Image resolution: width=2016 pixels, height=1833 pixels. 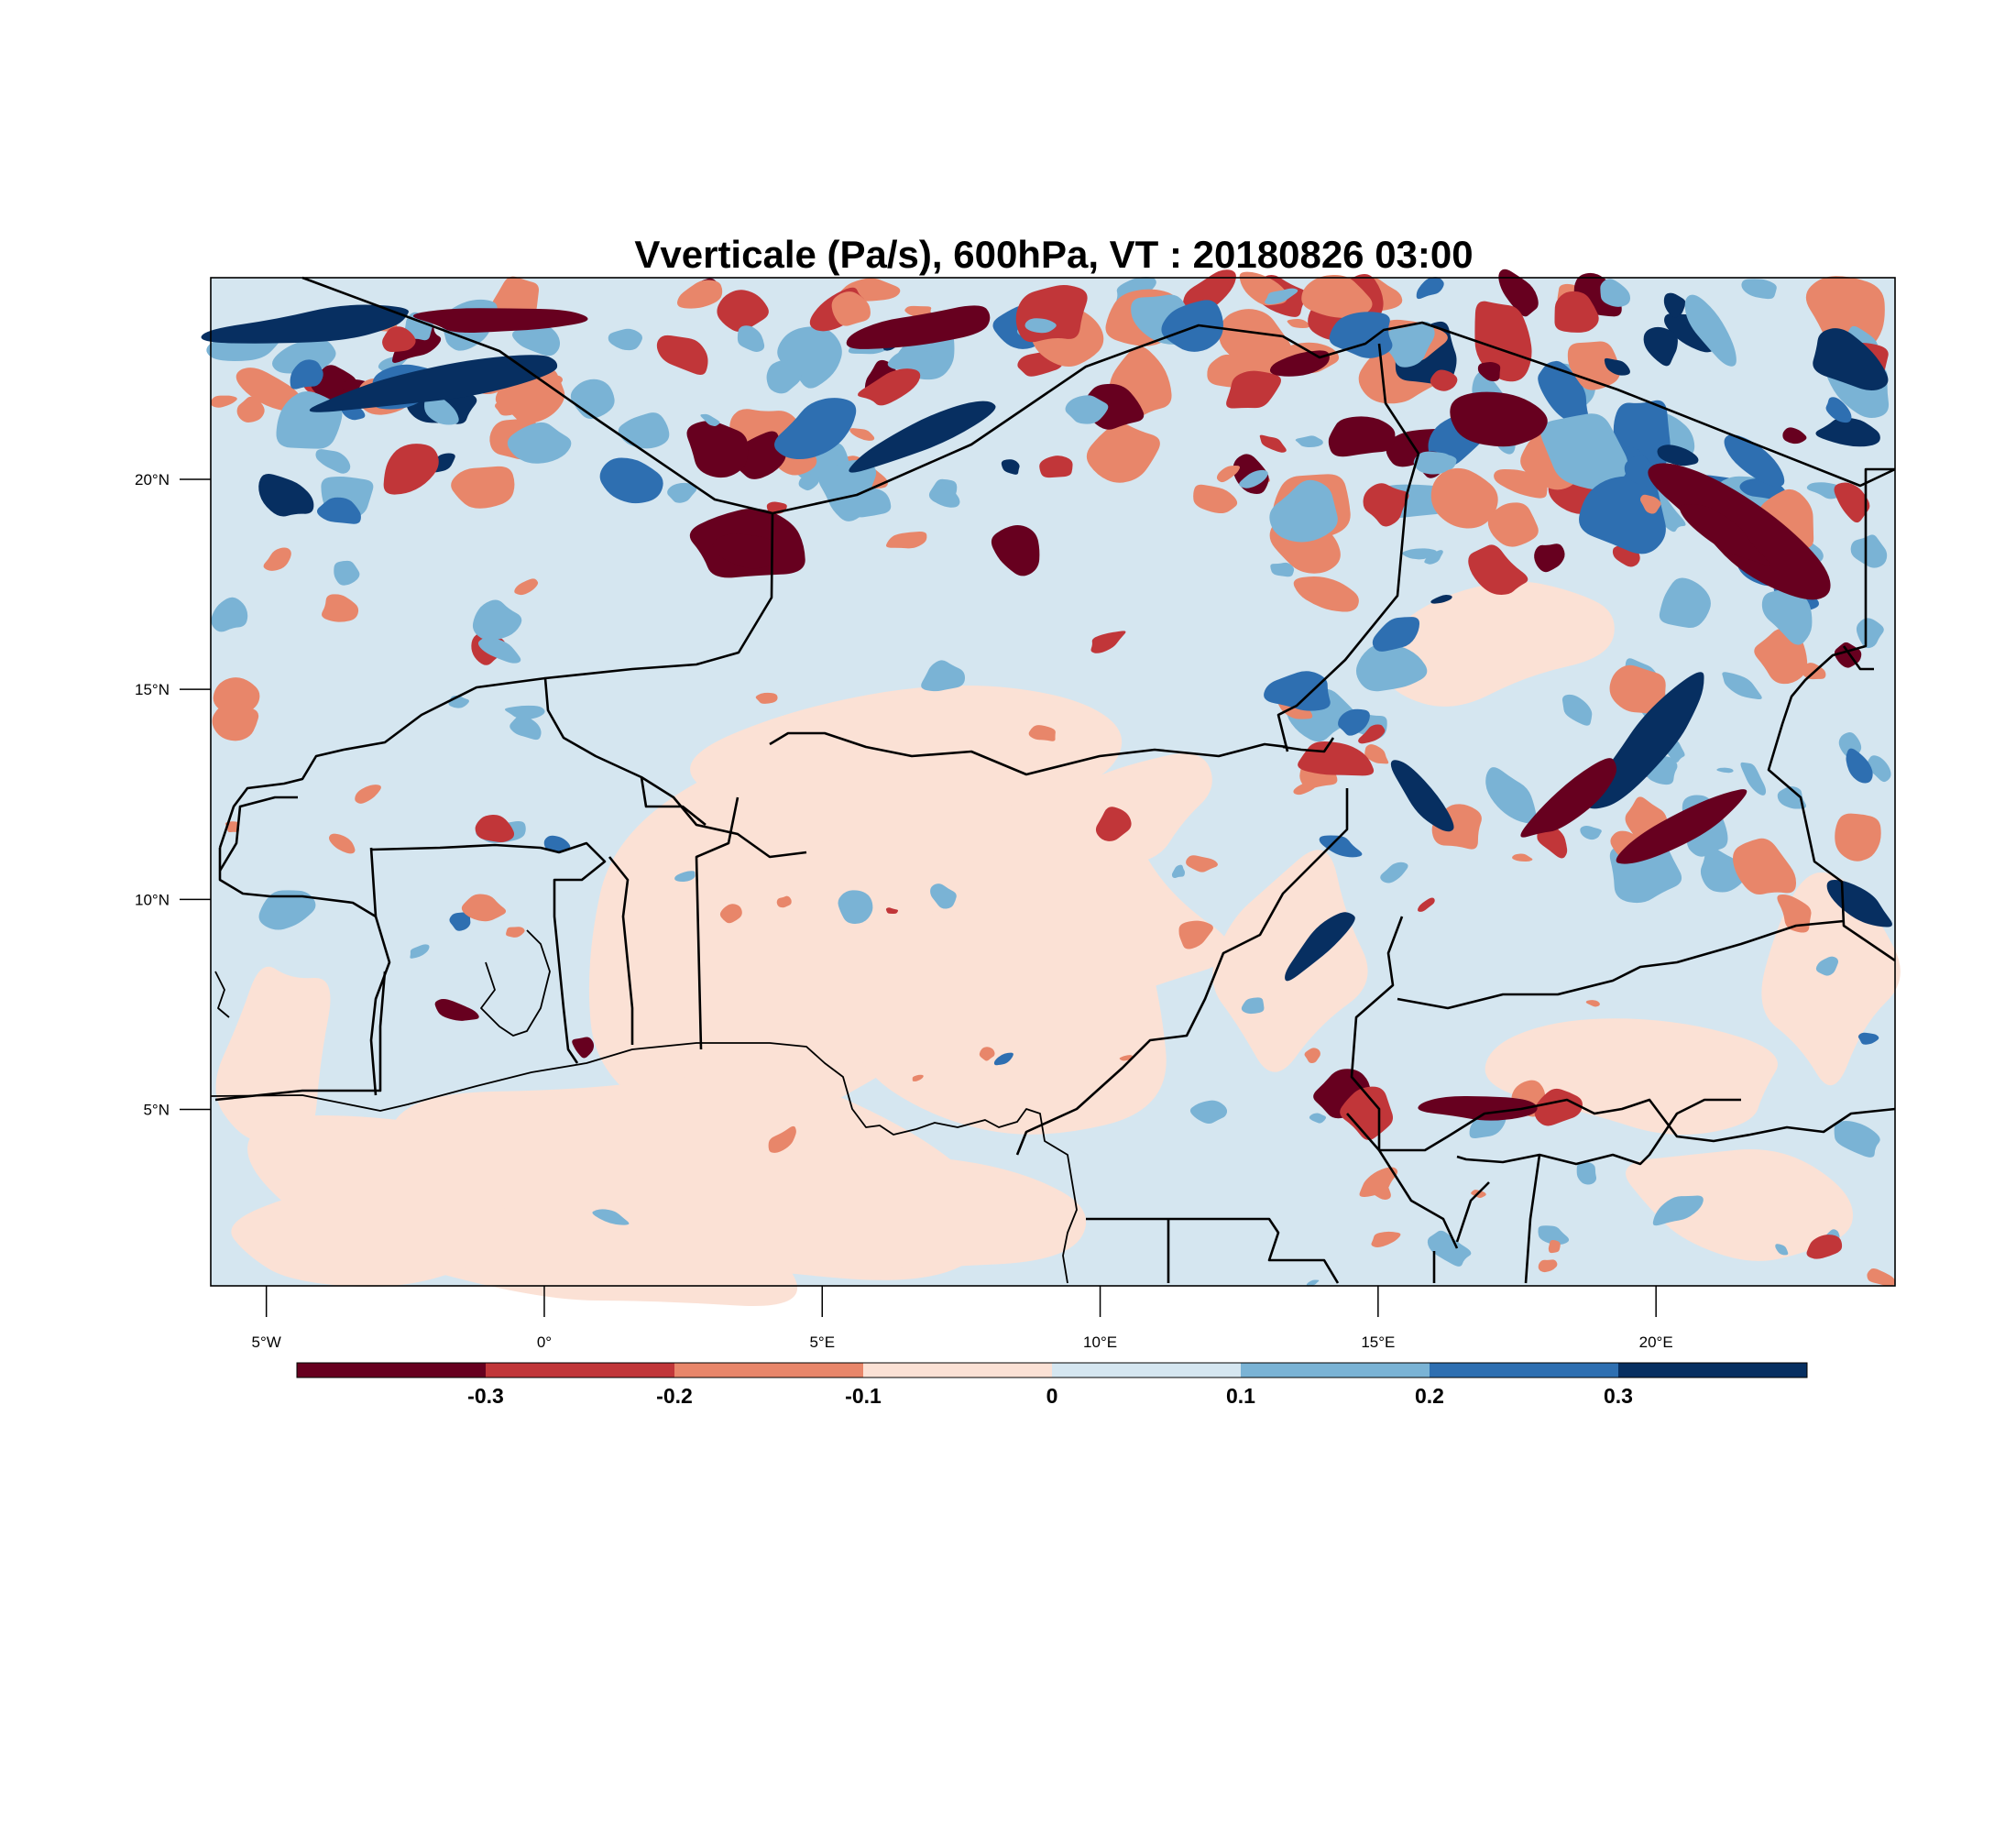 I want to click on colorbar-frame, so click(x=1052, y=1370).